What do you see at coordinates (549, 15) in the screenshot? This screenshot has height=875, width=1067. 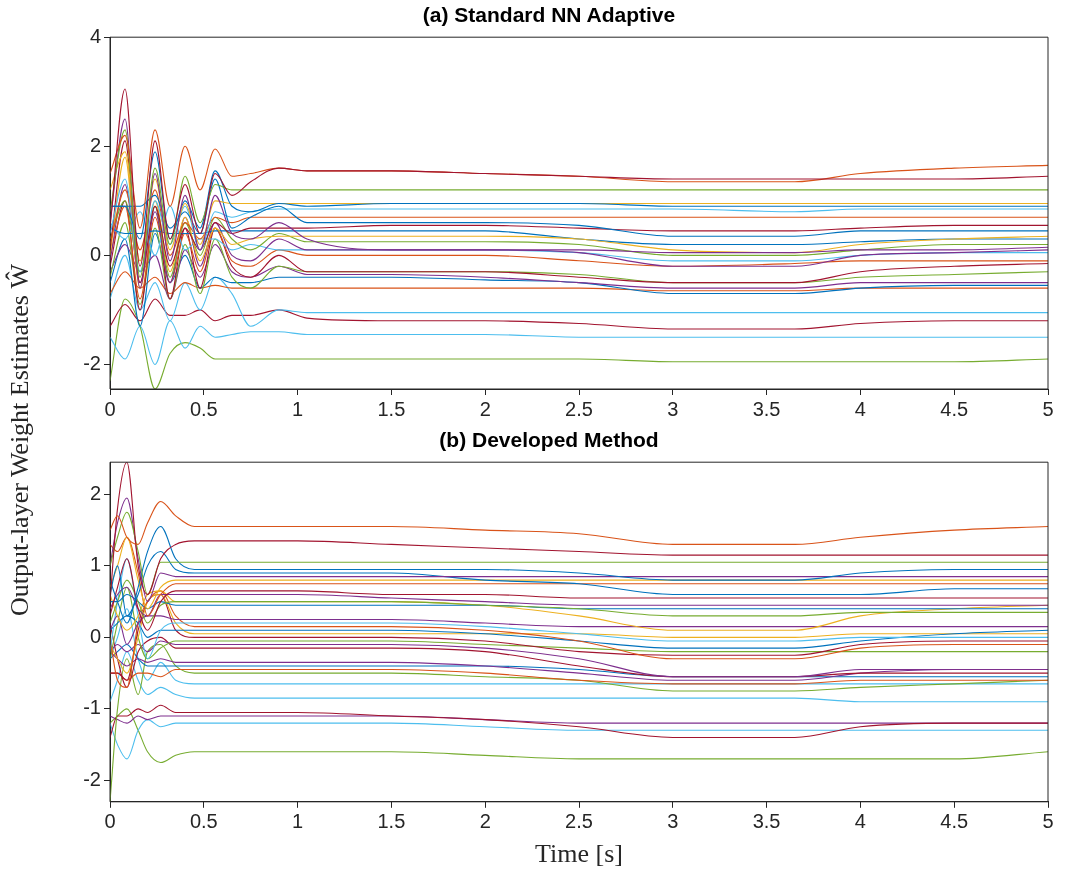 I see `chart-title: (a) Standard NN Adaptive` at bounding box center [549, 15].